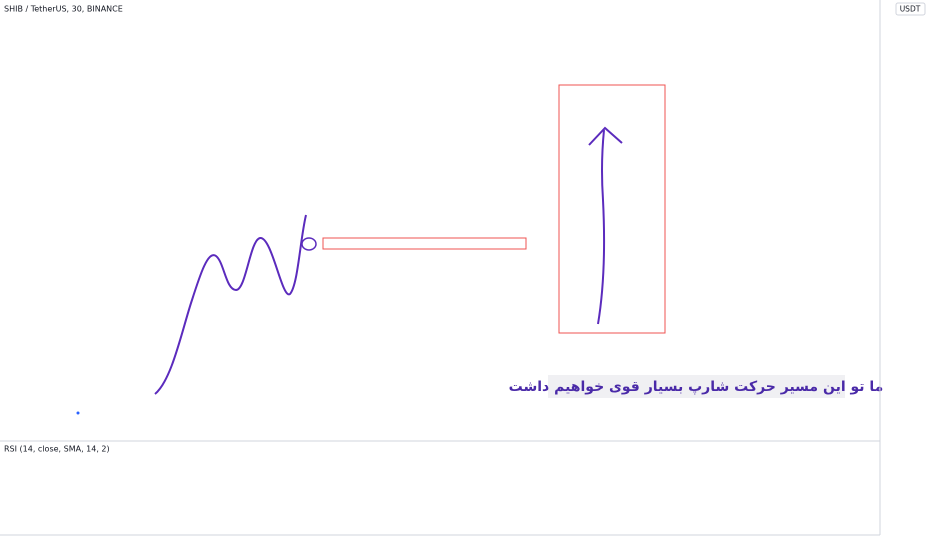  I want to click on currency-box, so click(910, 9).